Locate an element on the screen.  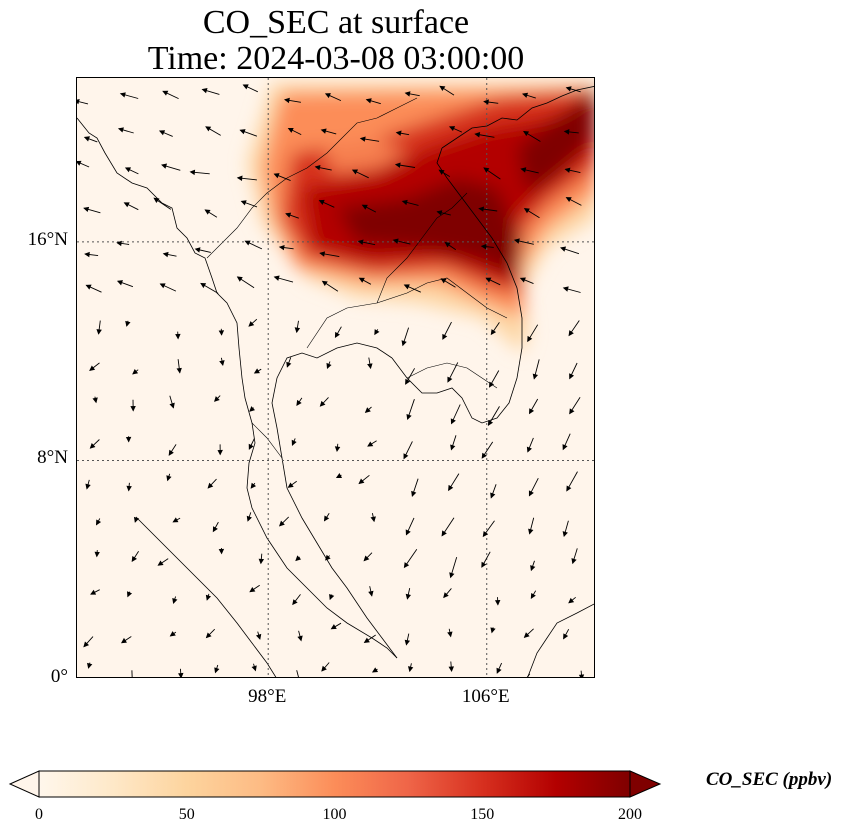
colorbar-tick-label: 0 is located at coordinates (39, 814).